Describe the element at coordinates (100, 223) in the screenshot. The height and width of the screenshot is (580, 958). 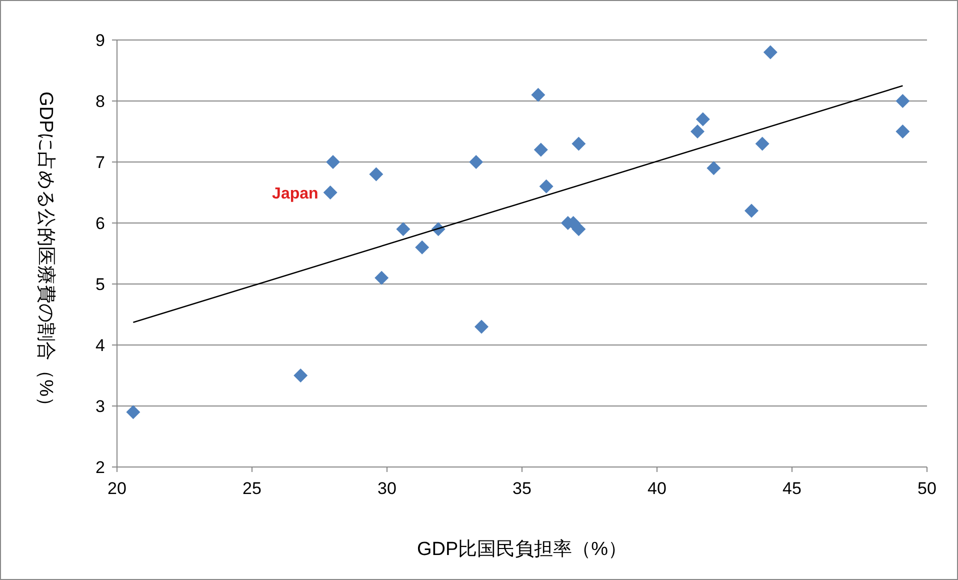
I see `y-tick-label: 6` at that location.